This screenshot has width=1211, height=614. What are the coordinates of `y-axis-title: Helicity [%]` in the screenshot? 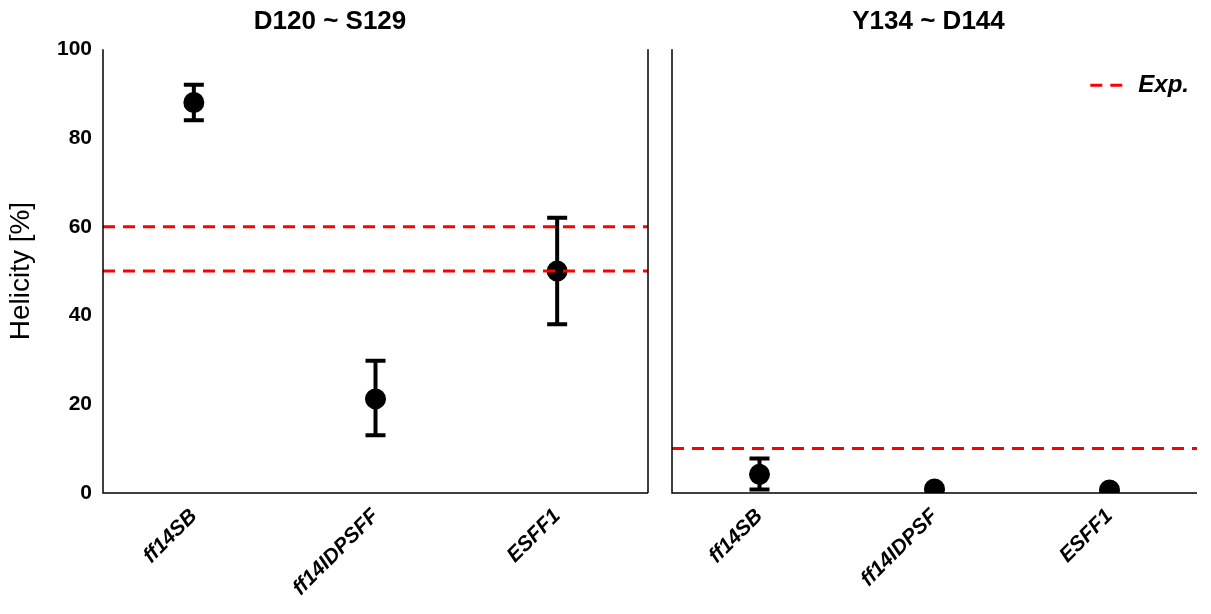 It's located at (19, 271).